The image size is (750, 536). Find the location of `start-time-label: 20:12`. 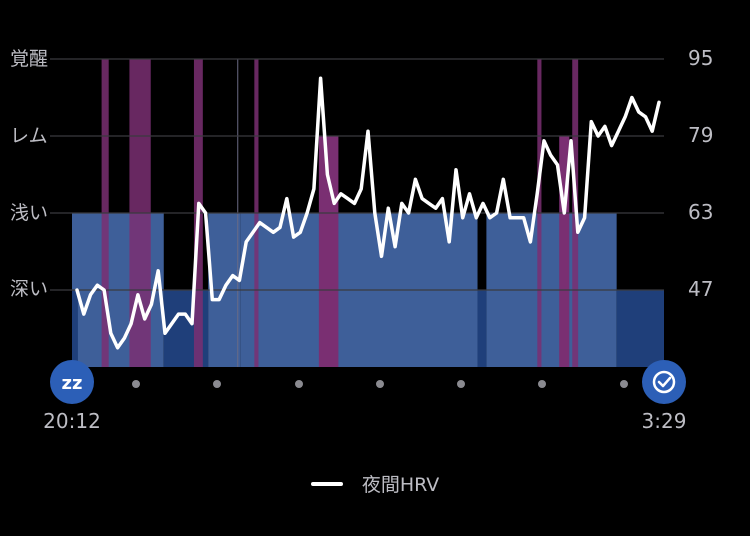

start-time-label: 20:12 is located at coordinates (72, 421).